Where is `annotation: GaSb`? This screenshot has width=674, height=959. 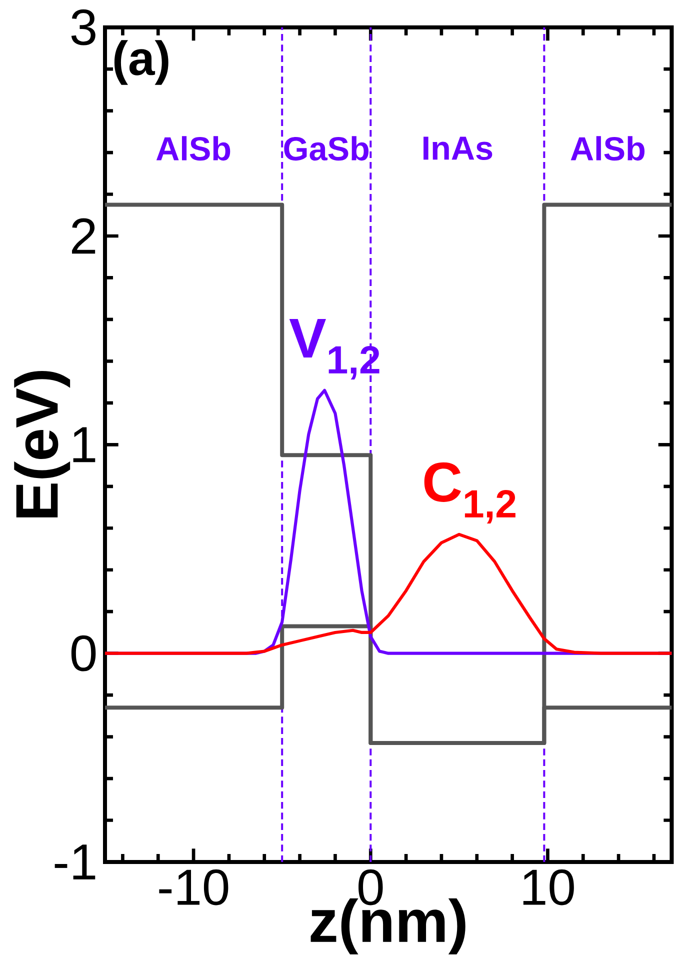 annotation: GaSb is located at coordinates (326, 148).